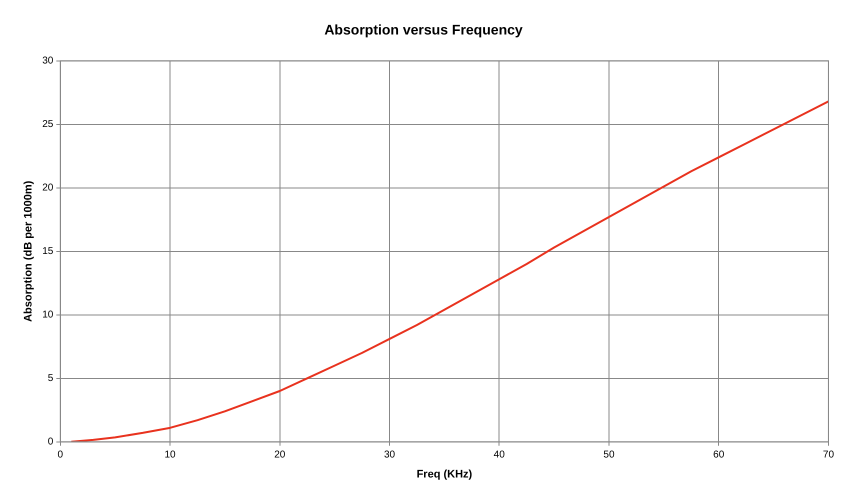  I want to click on y-tick-label: 30, so click(48, 61).